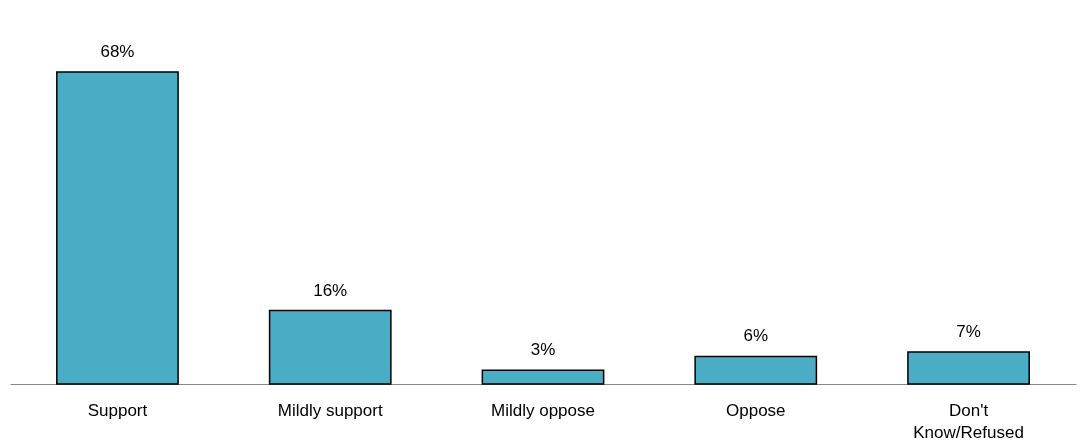  Describe the element at coordinates (756, 410) in the screenshot. I see `x-tick-label: Oppose` at that location.